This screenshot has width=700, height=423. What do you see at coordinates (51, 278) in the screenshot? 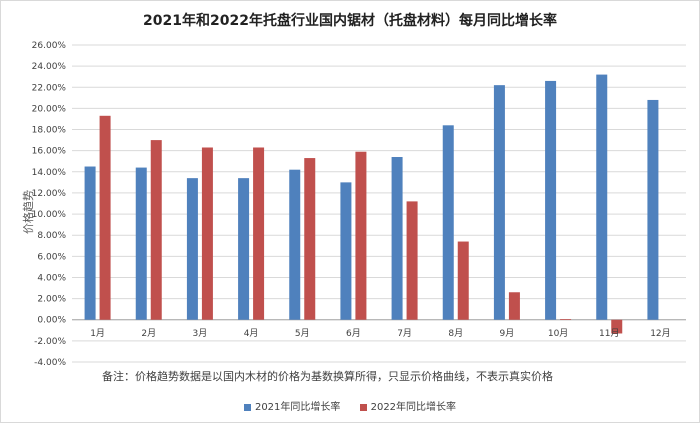
I see `y-tick-label: 4.00%` at bounding box center [51, 278].